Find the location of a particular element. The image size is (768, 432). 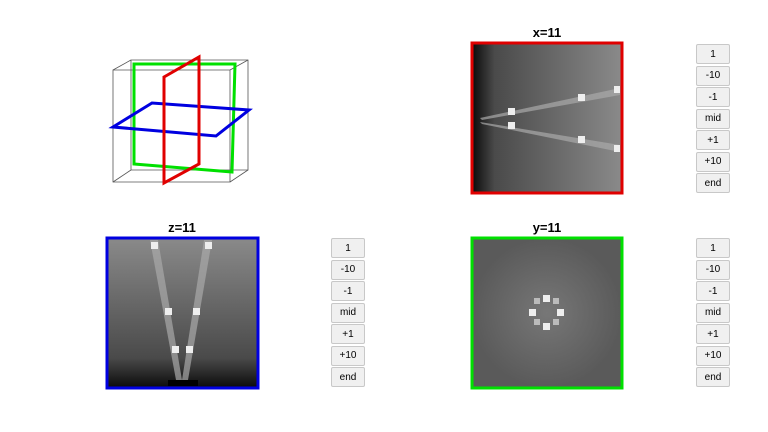

slice-image-z is located at coordinates (182, 313).